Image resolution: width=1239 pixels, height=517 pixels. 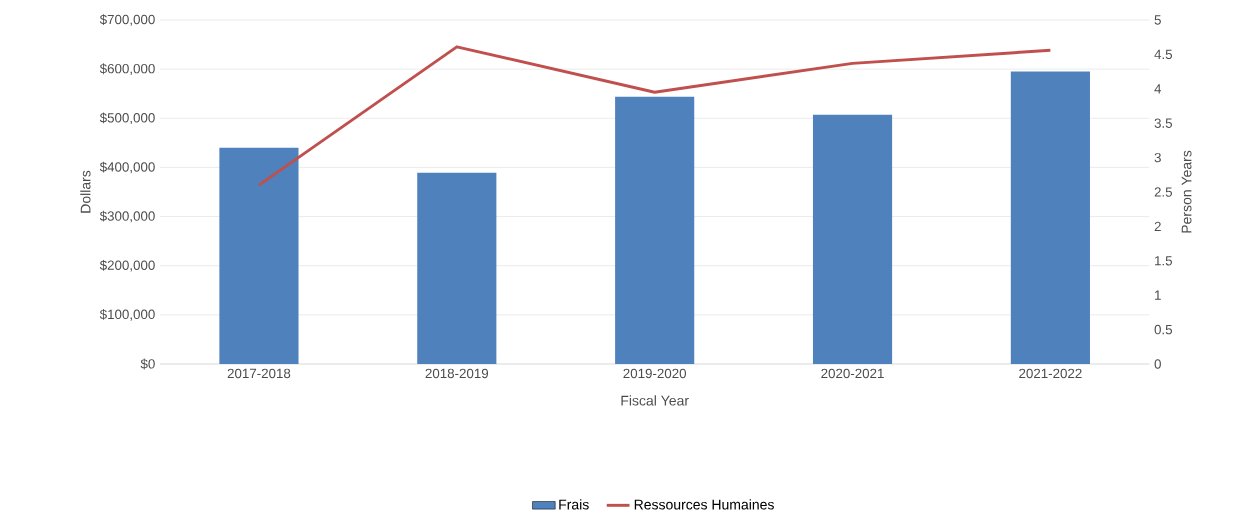 What do you see at coordinates (457, 373) in the screenshot?
I see `x-tick-label: 2018-2019` at bounding box center [457, 373].